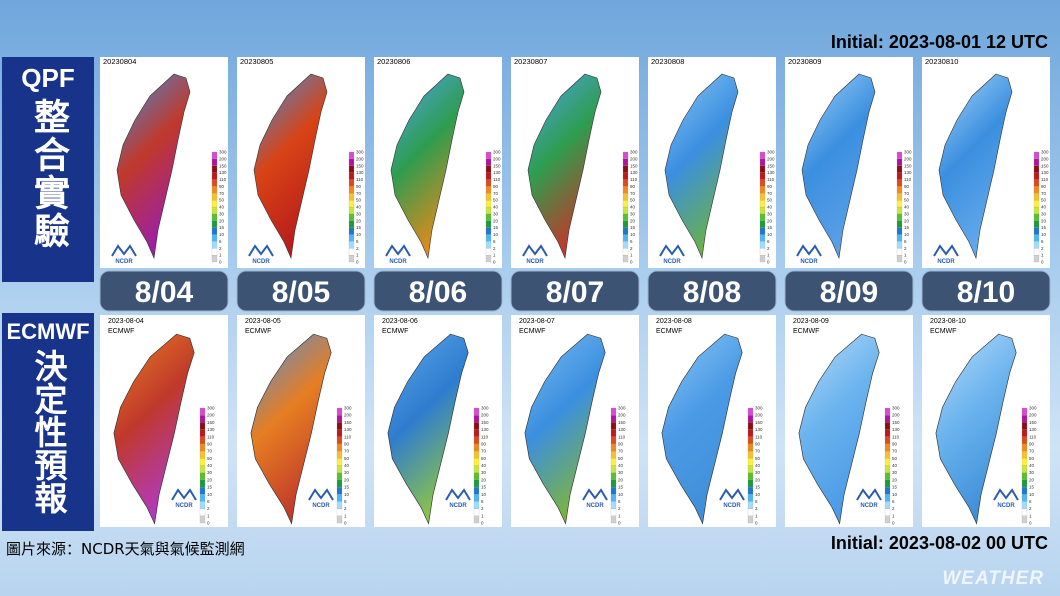 Image resolution: width=1060 pixels, height=596 pixels. Describe the element at coordinates (48, 78) in the screenshot. I see `row-title: QPF` at that location.